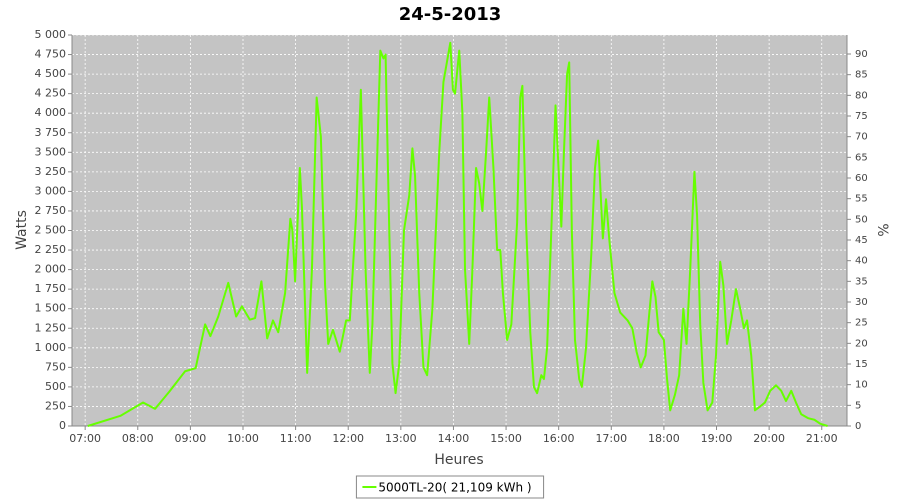 Image resolution: width=900 pixels, height=500 pixels. I want to click on y2-tick-label: 5, so click(858, 405).